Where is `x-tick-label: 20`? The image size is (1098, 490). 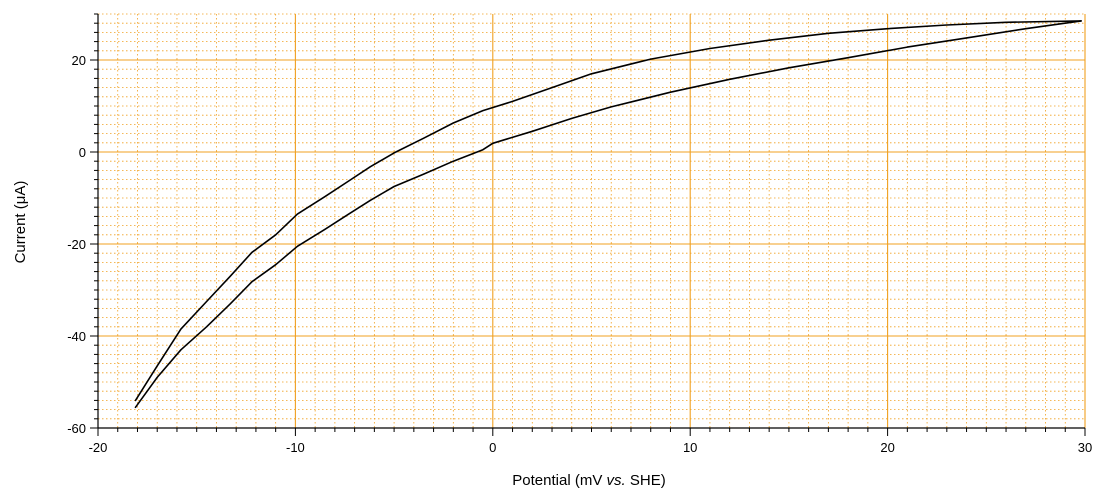
x-tick-label: 20 is located at coordinates (887, 447).